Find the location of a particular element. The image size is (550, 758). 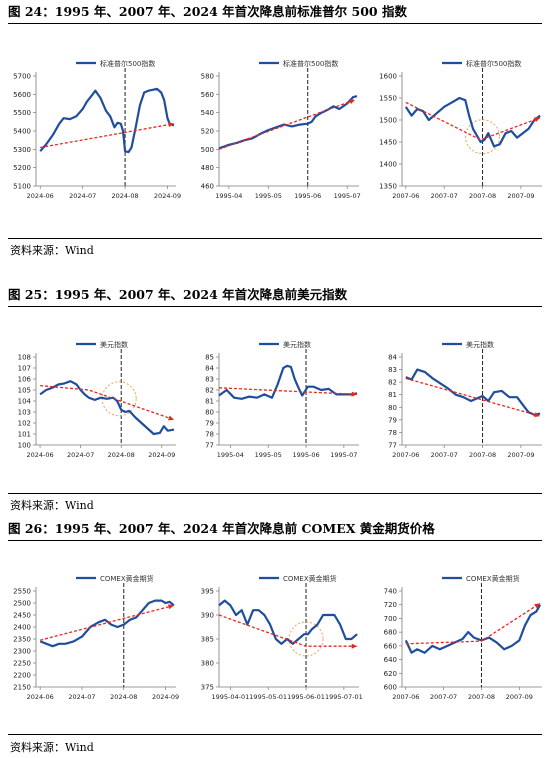

y-tick-label: 2550 is located at coordinates (22, 592).